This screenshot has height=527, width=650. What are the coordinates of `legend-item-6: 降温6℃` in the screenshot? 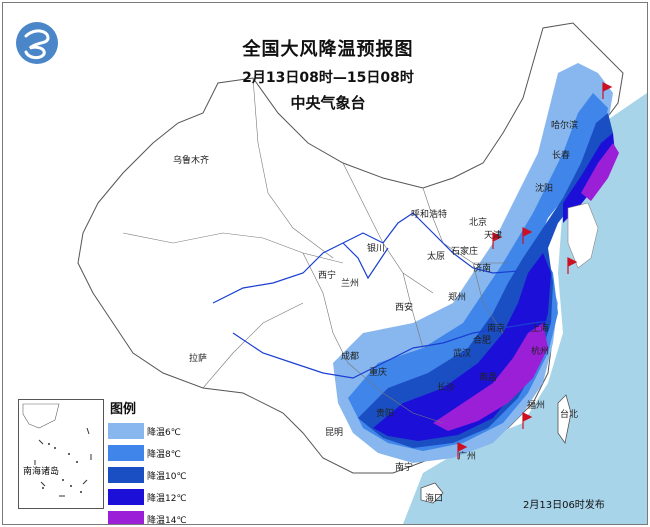 It's located at (150, 431).